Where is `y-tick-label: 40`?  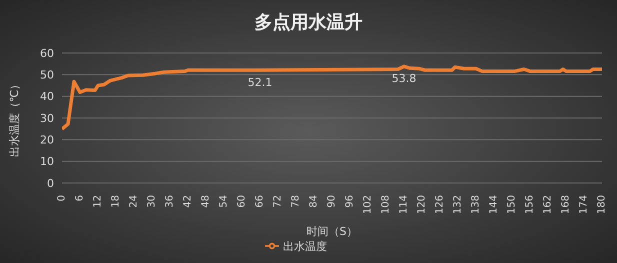 y-tick-label: 40 is located at coordinates (47, 97).